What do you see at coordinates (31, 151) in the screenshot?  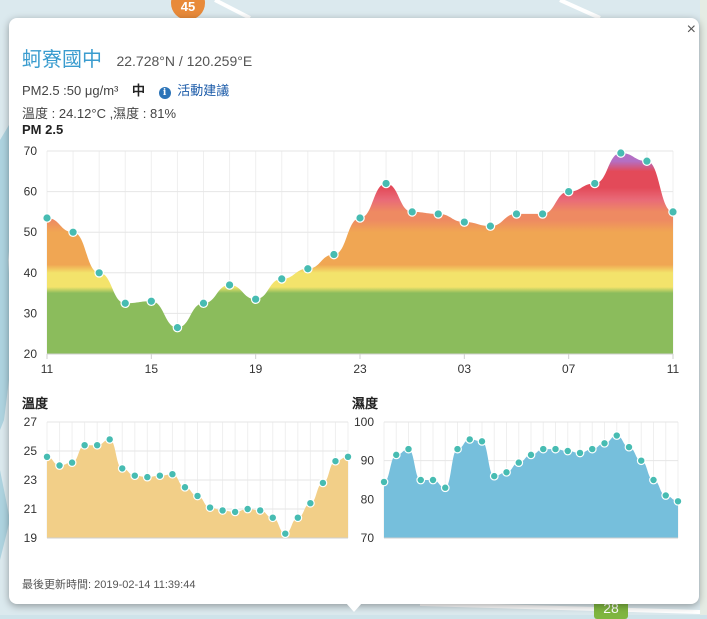 I see `y-tick-label: 70` at bounding box center [31, 151].